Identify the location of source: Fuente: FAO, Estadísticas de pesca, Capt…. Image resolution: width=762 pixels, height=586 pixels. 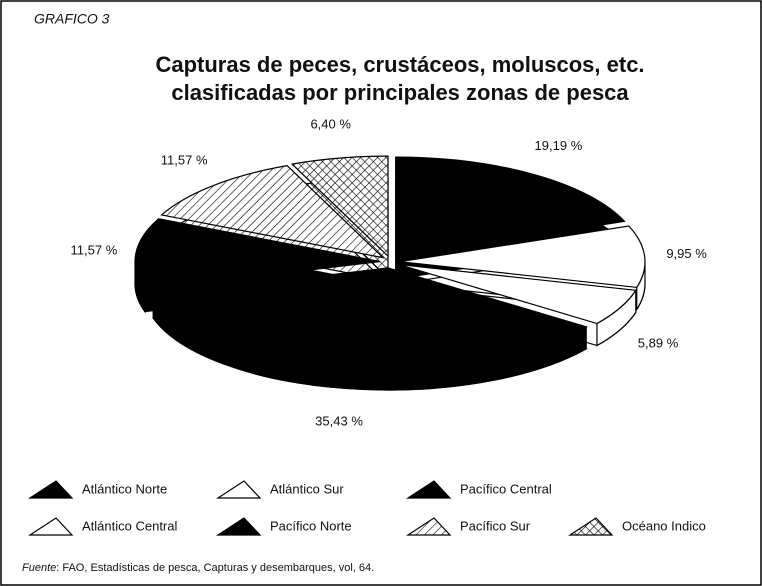
(198, 568).